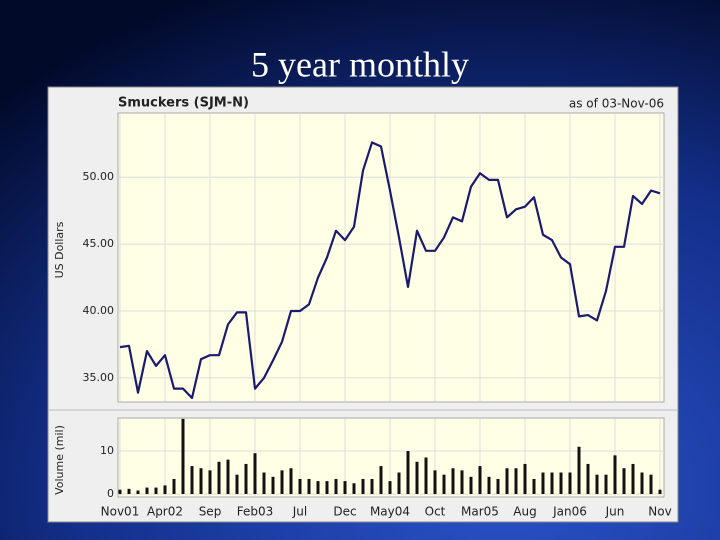  I want to click on x-tick-label: Oct, so click(435, 512).